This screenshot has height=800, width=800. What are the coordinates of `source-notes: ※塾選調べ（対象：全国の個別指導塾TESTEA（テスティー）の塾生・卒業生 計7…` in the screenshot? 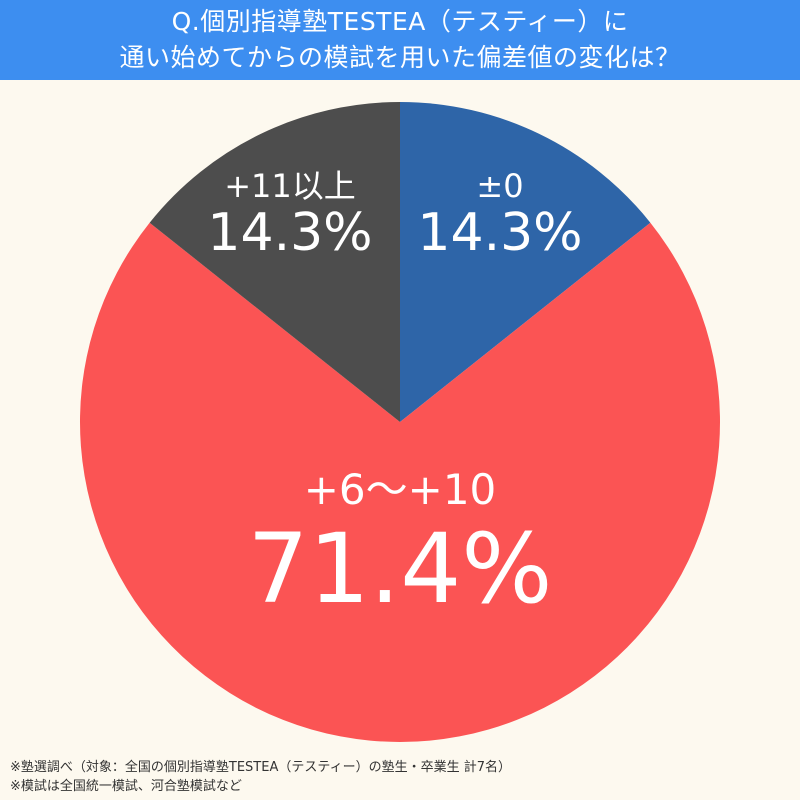 It's located at (260, 777).